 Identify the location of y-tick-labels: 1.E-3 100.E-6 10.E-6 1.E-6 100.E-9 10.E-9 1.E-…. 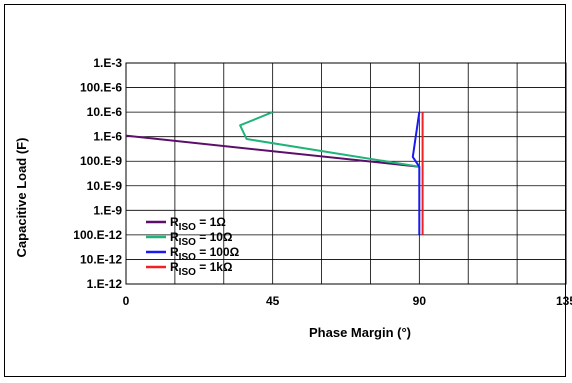
(97, 173).